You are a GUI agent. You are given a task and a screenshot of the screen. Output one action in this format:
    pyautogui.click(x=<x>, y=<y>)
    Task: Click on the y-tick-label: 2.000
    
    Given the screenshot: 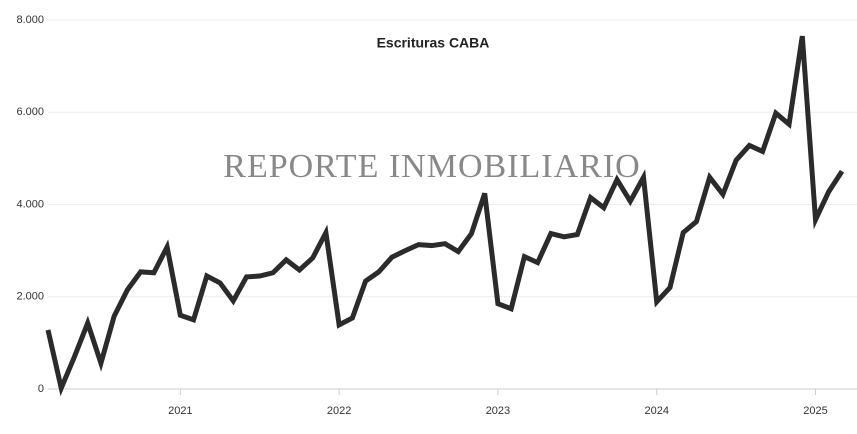 What is the action you would take?
    pyautogui.click(x=30, y=297)
    